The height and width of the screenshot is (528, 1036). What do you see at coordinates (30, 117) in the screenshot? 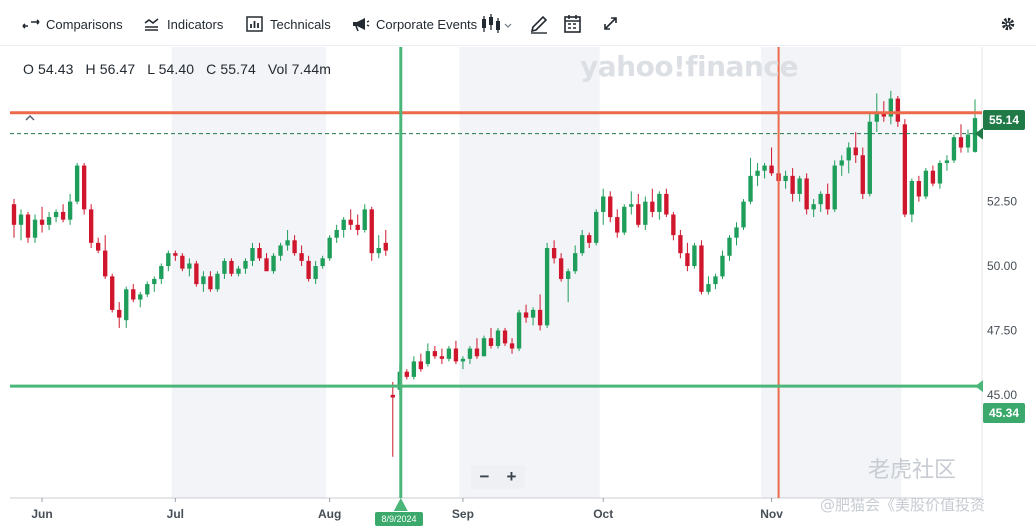
I see `collapse-chevron-icon` at bounding box center [30, 117].